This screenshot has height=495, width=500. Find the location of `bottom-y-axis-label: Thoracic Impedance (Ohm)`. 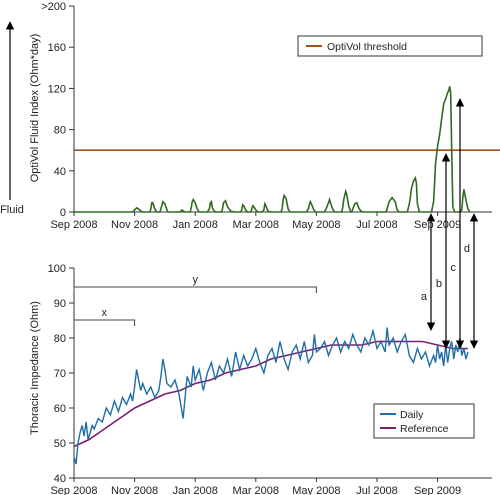

bottom-y-axis-label: Thoracic Impedance (Ohm) is located at coordinates (35, 368).